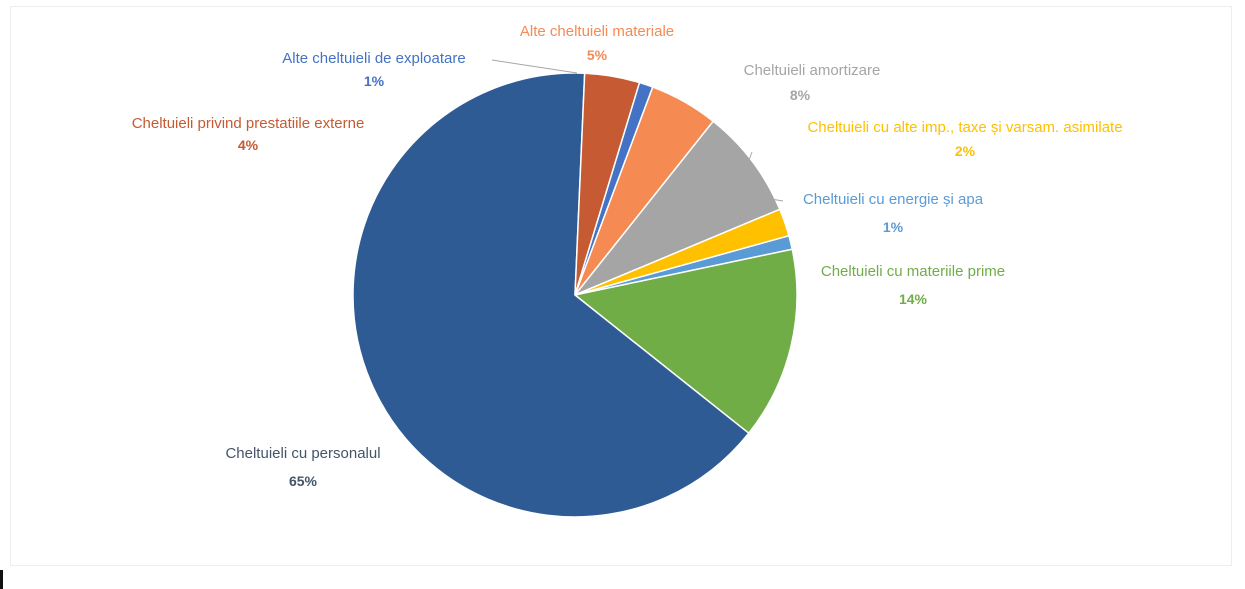 This screenshot has height=589, width=1245. I want to click on slice-label: Alte cheltuieli de exploatare, so click(373, 58).